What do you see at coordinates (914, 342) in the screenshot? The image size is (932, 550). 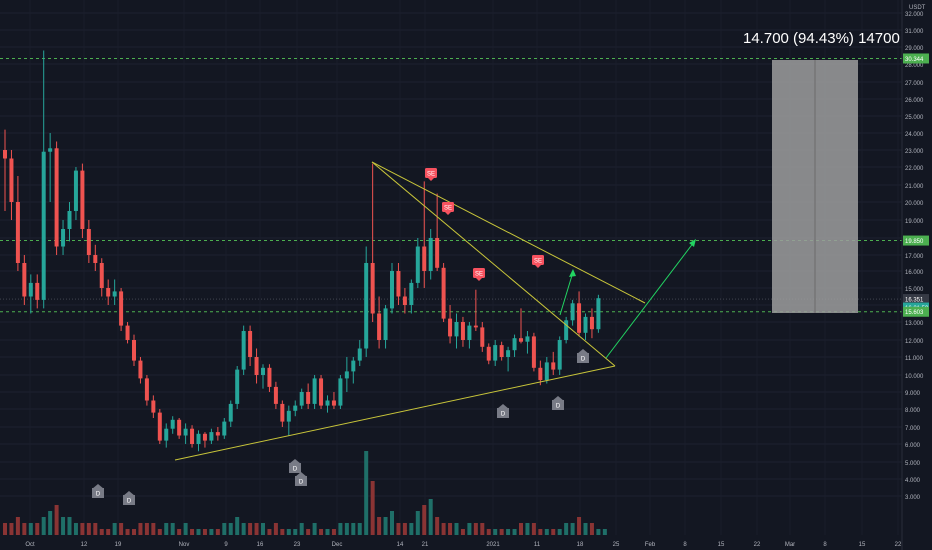 I see `y-tick-label: 12.000` at bounding box center [914, 342].